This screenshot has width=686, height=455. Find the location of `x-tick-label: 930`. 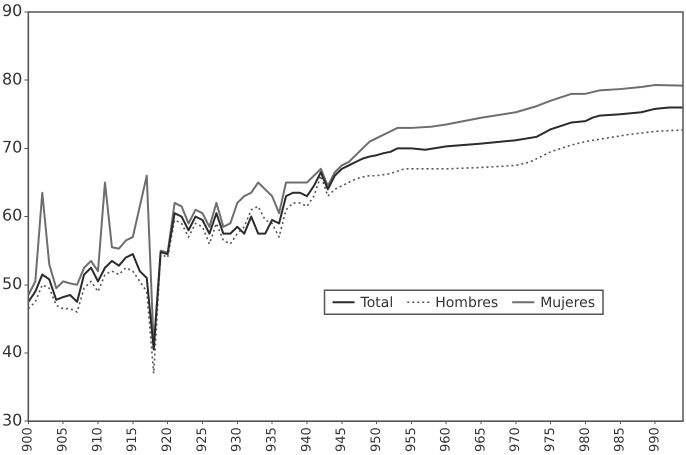

x-tick-label: 930 is located at coordinates (237, 439).